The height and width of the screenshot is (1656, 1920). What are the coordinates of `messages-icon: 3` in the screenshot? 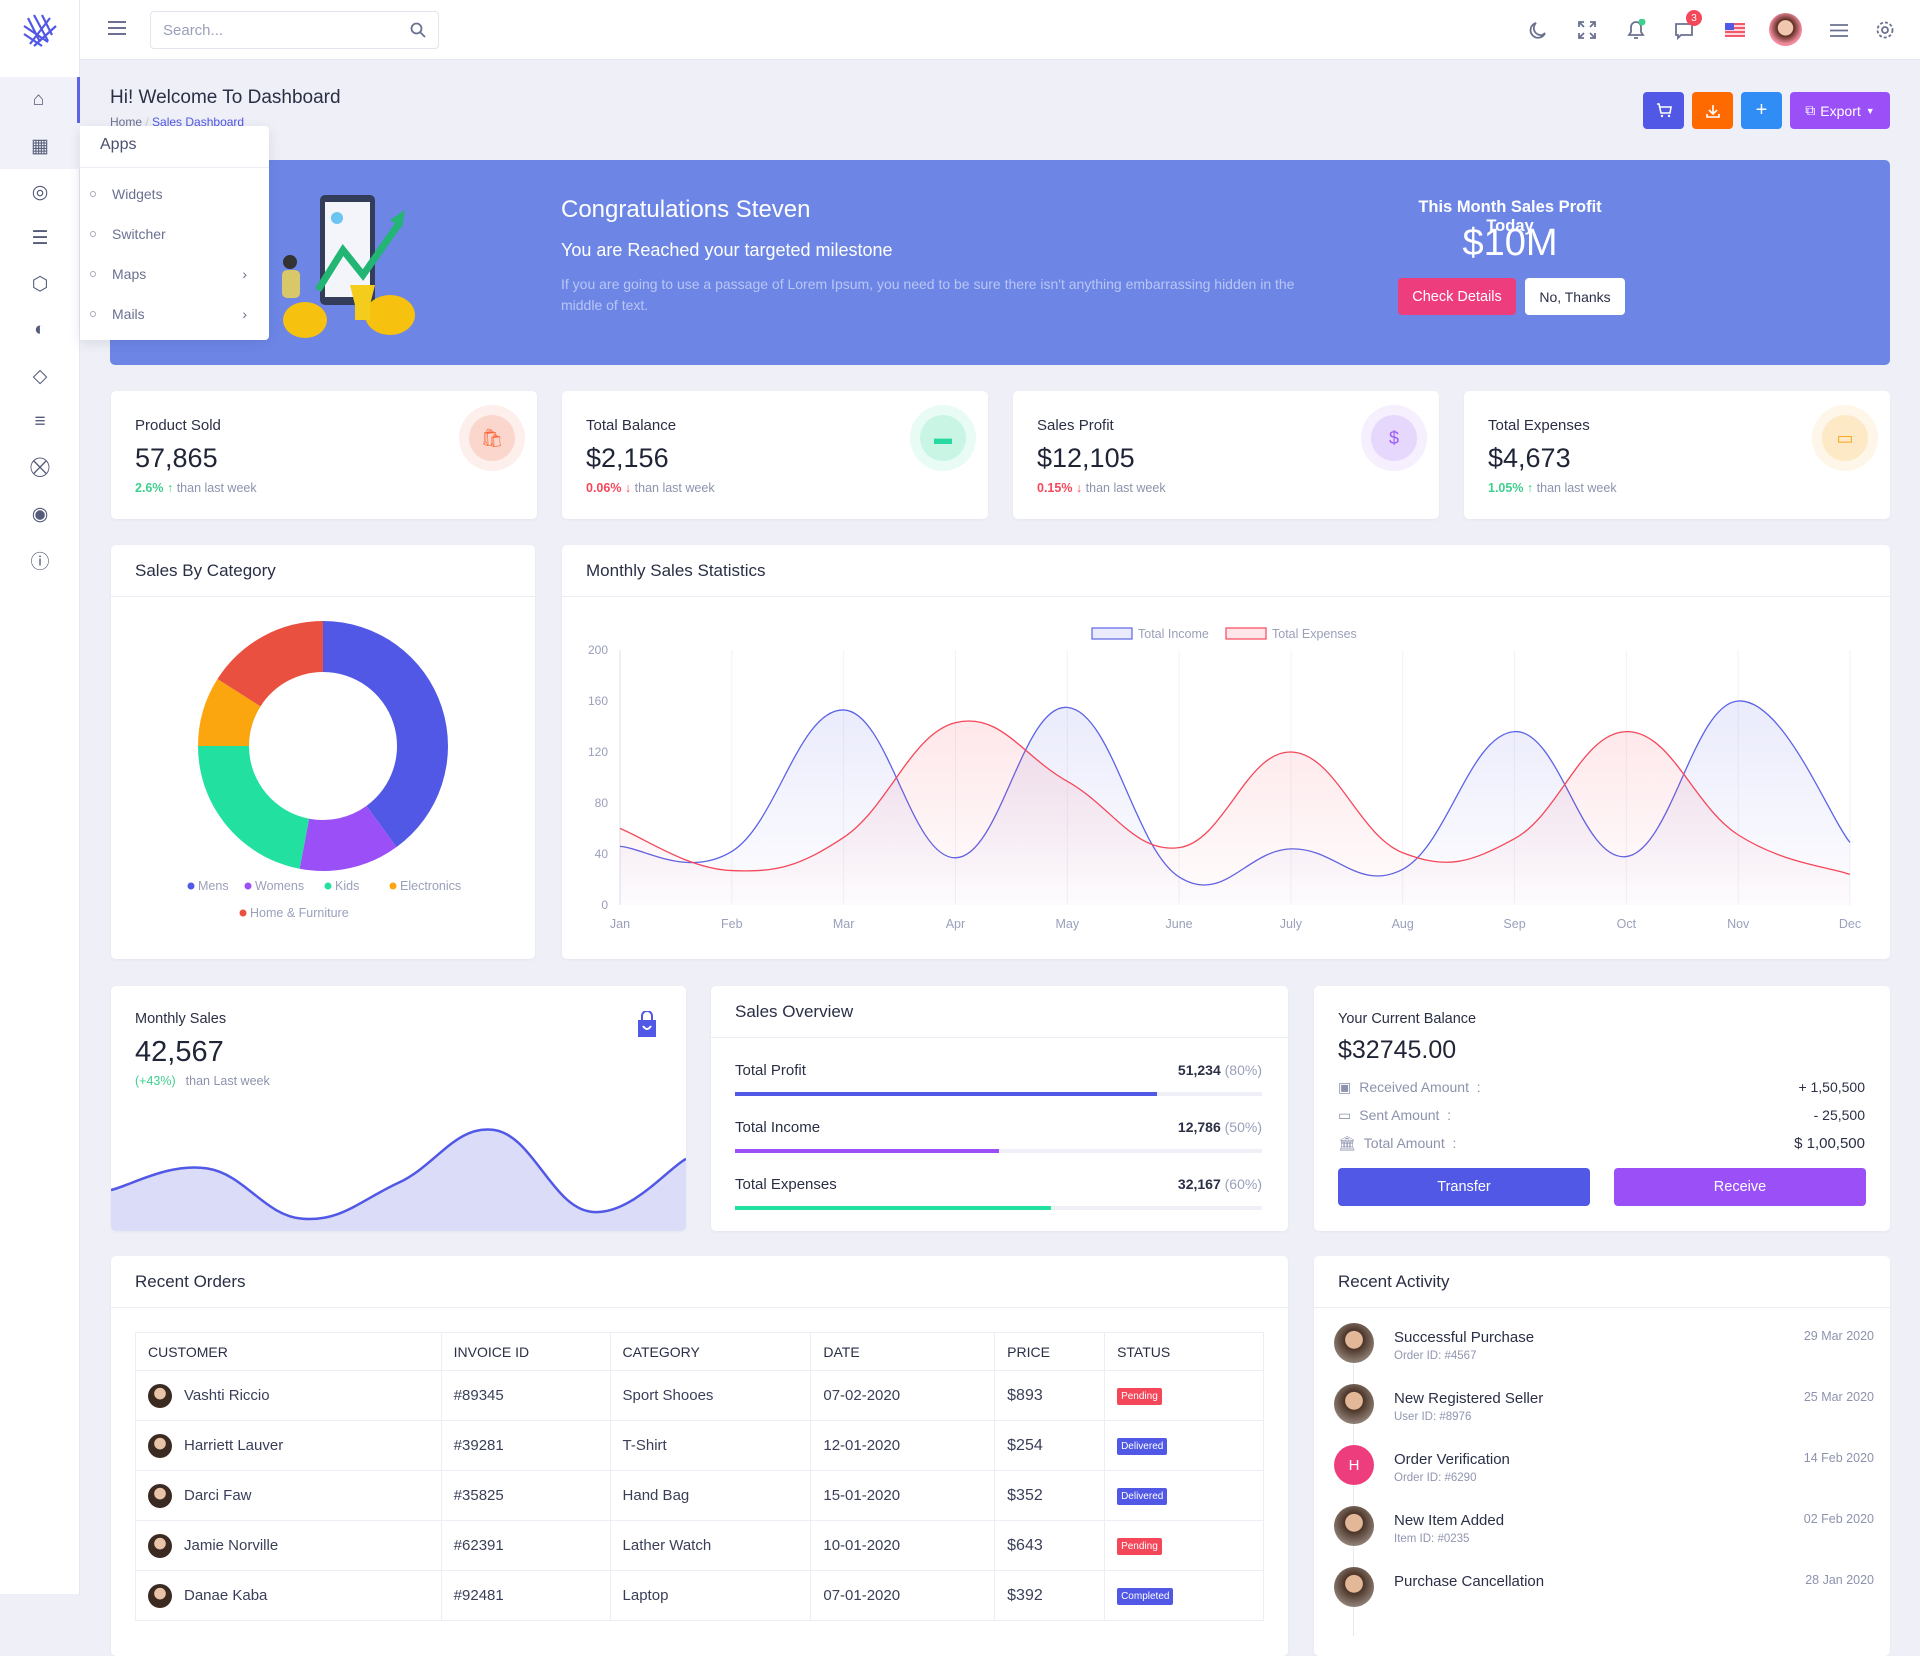 It's located at (1687, 26).